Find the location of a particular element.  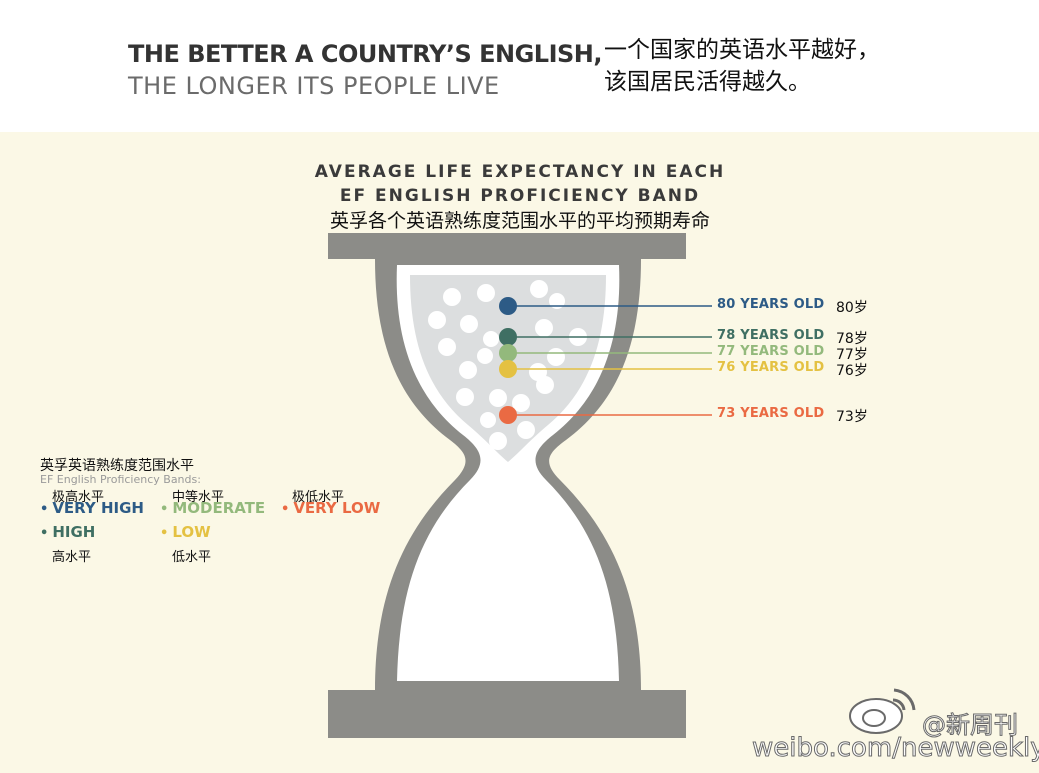

watermark-handle: @新周刊 is located at coordinates (970, 725).